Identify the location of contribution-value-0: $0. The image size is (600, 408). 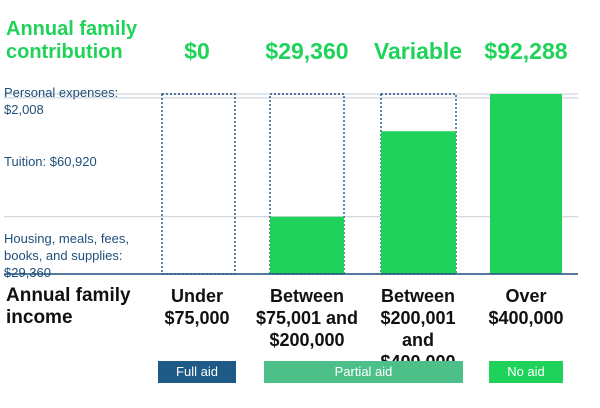
(197, 51).